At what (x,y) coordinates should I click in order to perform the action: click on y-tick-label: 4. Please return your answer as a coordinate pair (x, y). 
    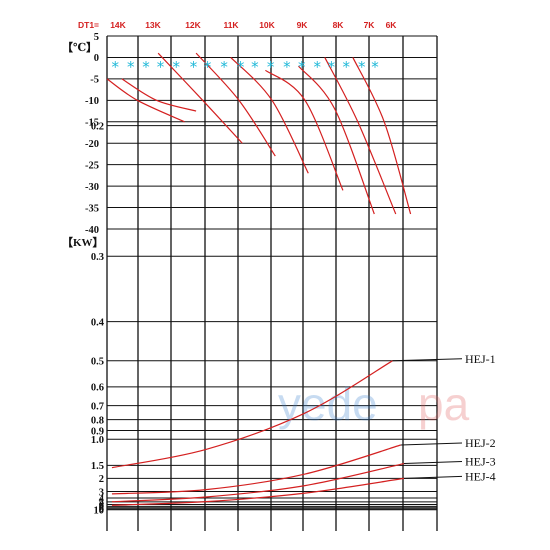
    Looking at the image, I should click on (102, 499).